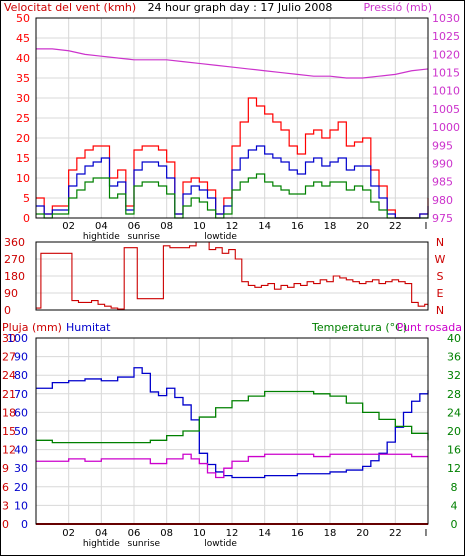  What do you see at coordinates (240, 7) in the screenshot?
I see `chart-title: 24 hour graph day : 17 Julio 2008` at bounding box center [240, 7].